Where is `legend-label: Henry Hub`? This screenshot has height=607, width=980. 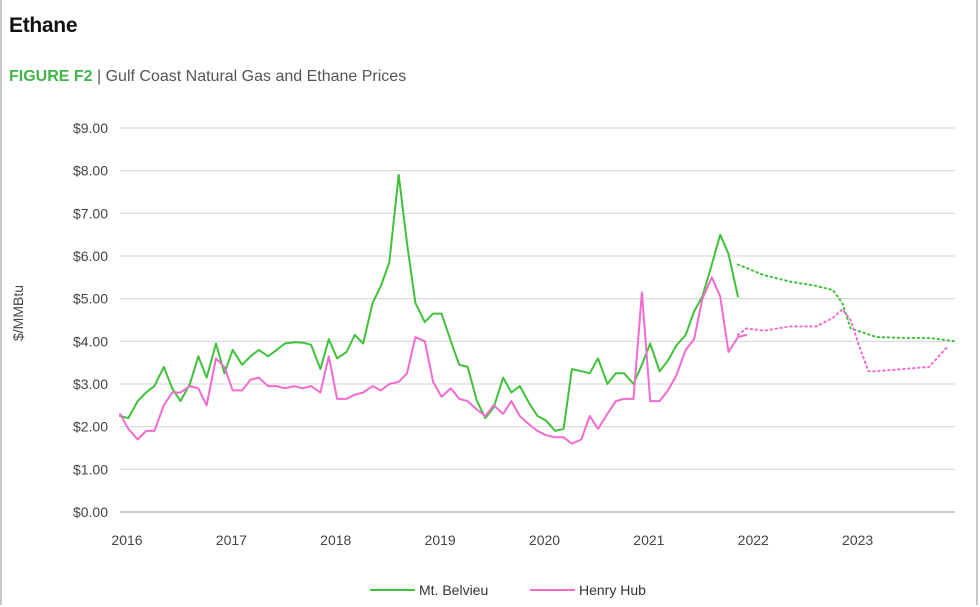 legend-label: Henry Hub is located at coordinates (612, 590).